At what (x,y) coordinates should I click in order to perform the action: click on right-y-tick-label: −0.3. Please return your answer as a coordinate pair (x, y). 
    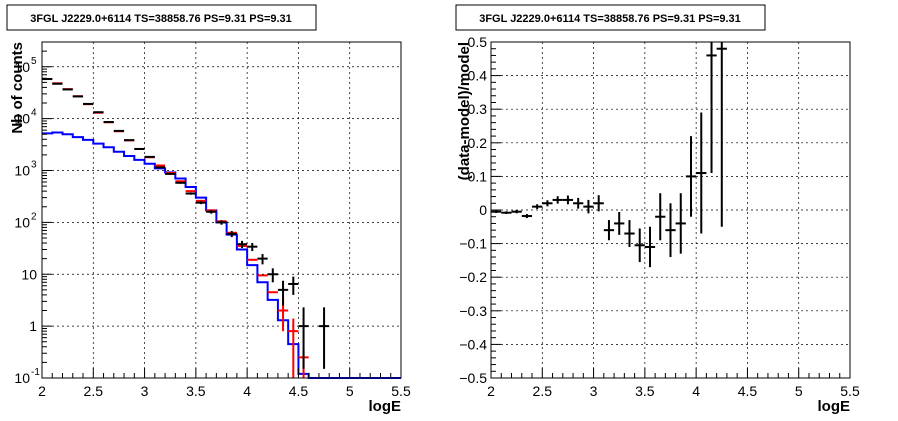
    Looking at the image, I should click on (473, 311).